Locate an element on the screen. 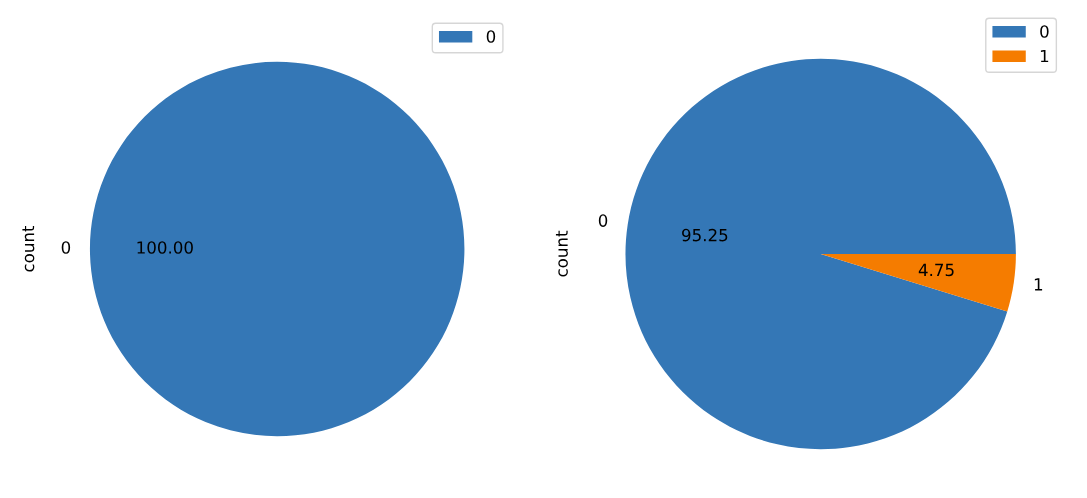  data-label: 95.25 is located at coordinates (705, 235).